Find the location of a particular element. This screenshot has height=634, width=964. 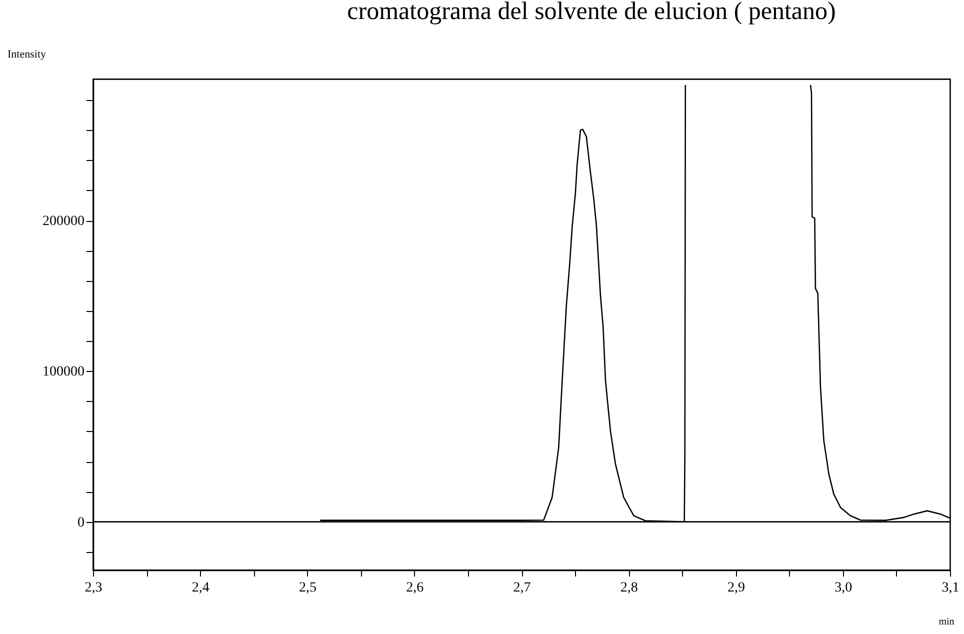

x-tick-label: 2,8 is located at coordinates (629, 588).